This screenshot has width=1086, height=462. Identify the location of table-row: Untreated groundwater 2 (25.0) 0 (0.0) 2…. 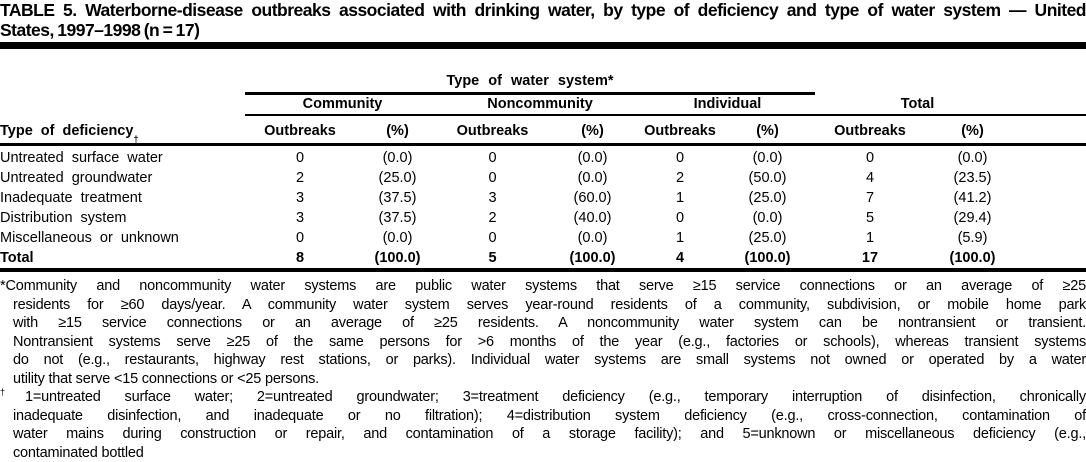
(543, 178).